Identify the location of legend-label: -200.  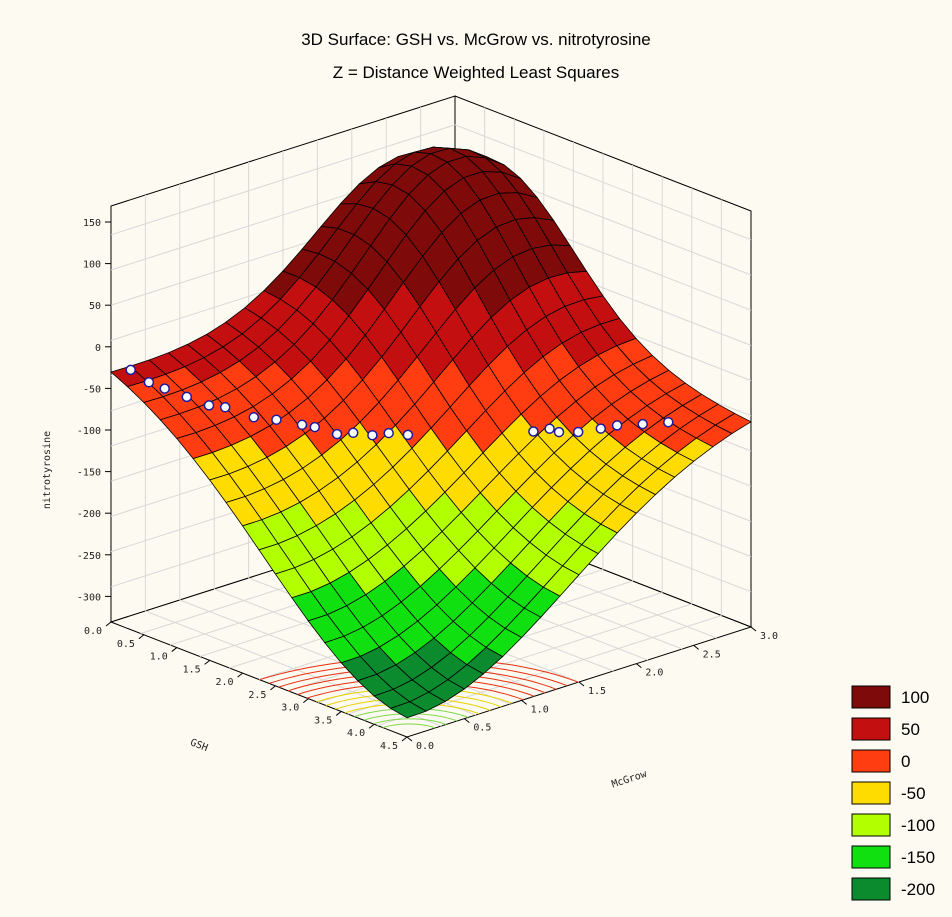
(918, 889).